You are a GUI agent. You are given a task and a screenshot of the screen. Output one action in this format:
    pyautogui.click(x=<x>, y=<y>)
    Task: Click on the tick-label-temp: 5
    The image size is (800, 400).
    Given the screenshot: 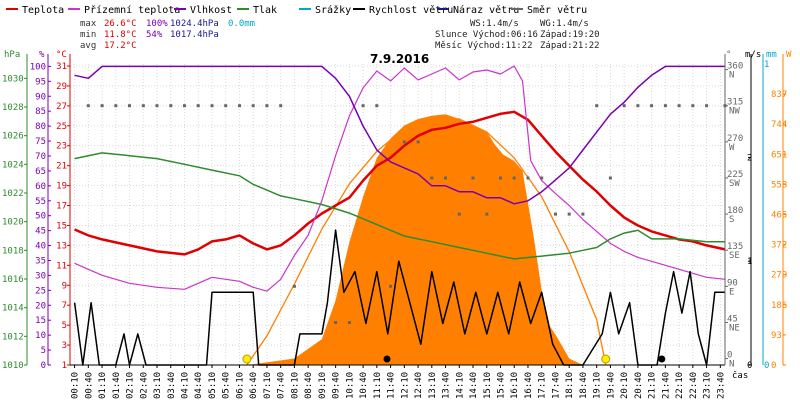 What is the action you would take?
    pyautogui.click(x=64, y=326)
    